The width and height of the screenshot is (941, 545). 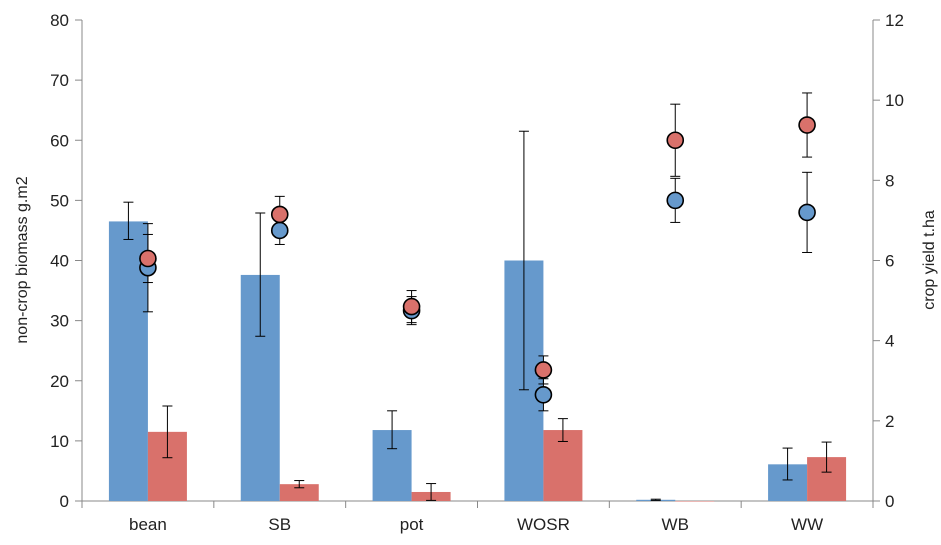 I want to click on right-tick-label: 12, so click(x=894, y=20).